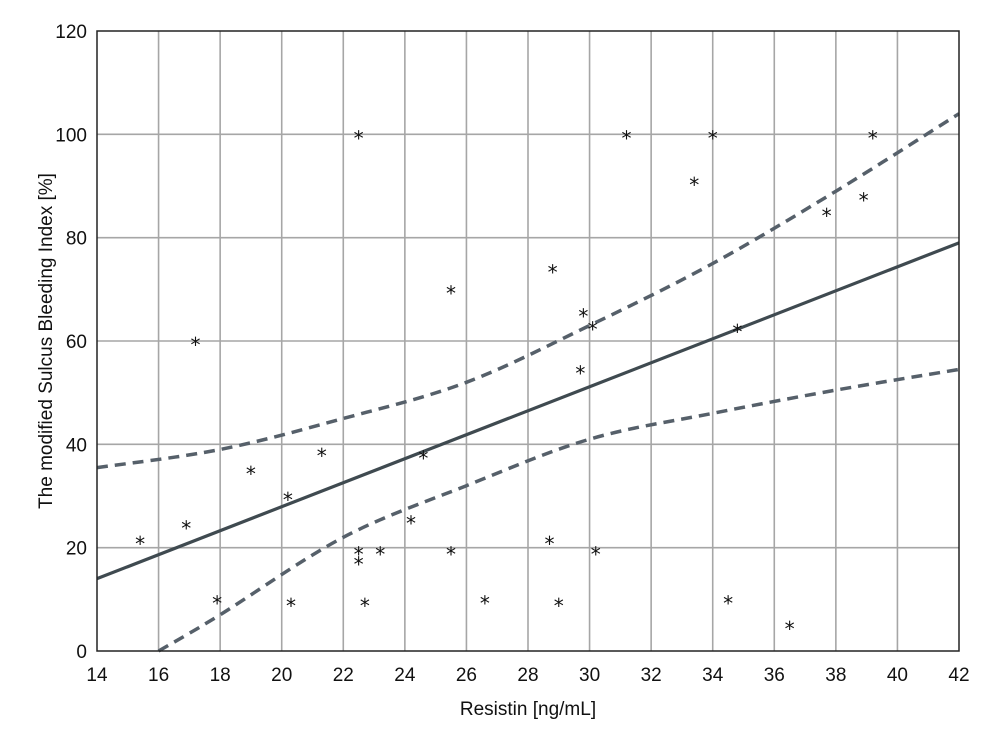  Describe the element at coordinates (589, 675) in the screenshot. I see `x-tick-label: 30` at that location.